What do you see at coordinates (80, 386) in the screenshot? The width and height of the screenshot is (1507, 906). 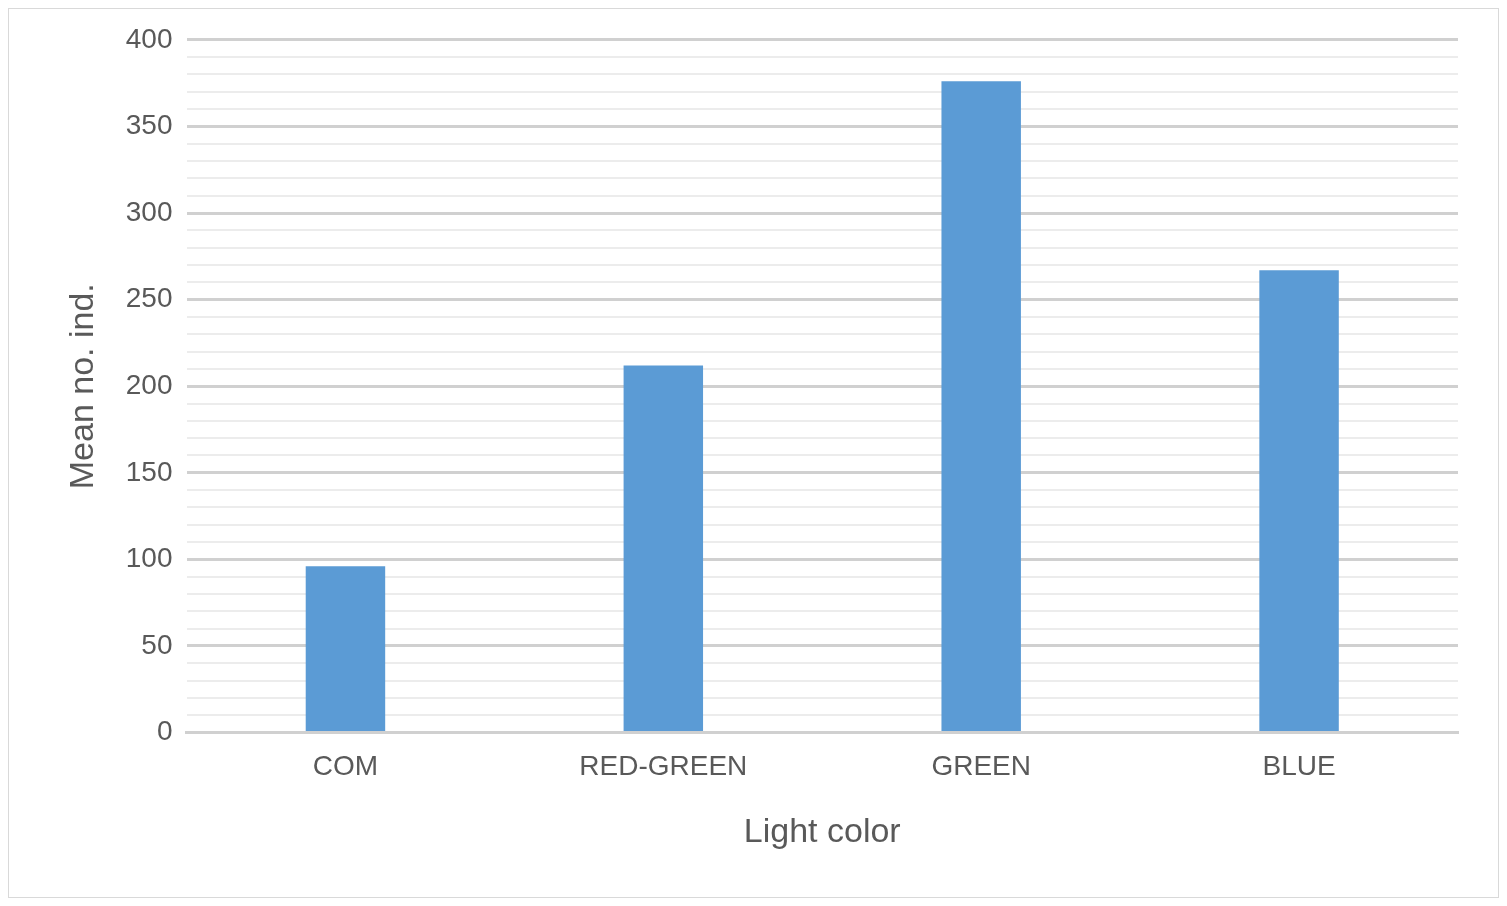 I see `y-axis-title: Mean no. ind.` at bounding box center [80, 386].